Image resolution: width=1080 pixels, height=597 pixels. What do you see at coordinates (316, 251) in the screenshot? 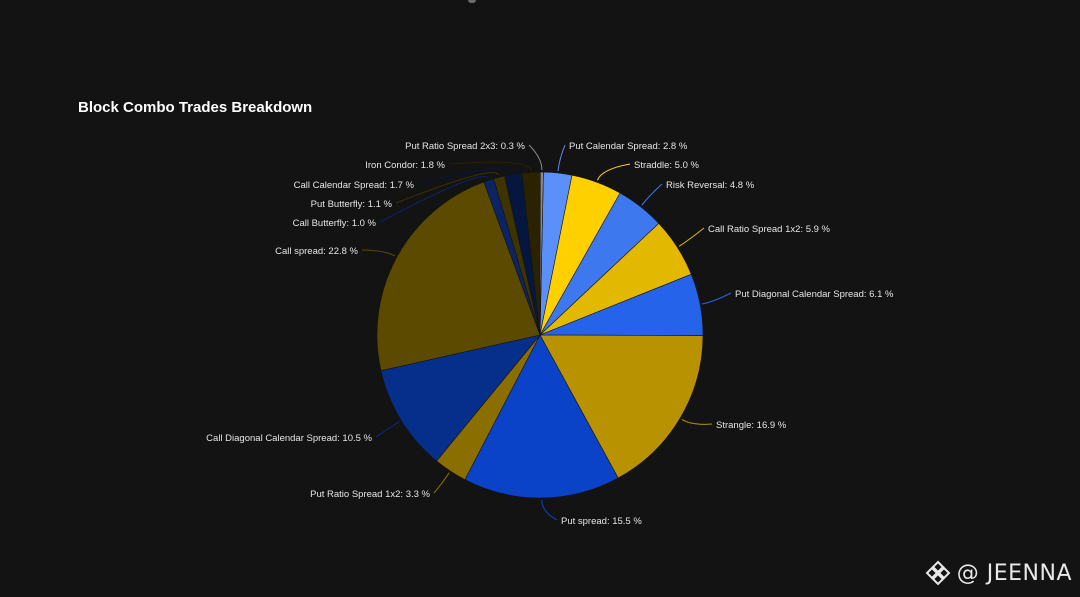
I see `slice-label: Call spread: 22.8 %` at bounding box center [316, 251].